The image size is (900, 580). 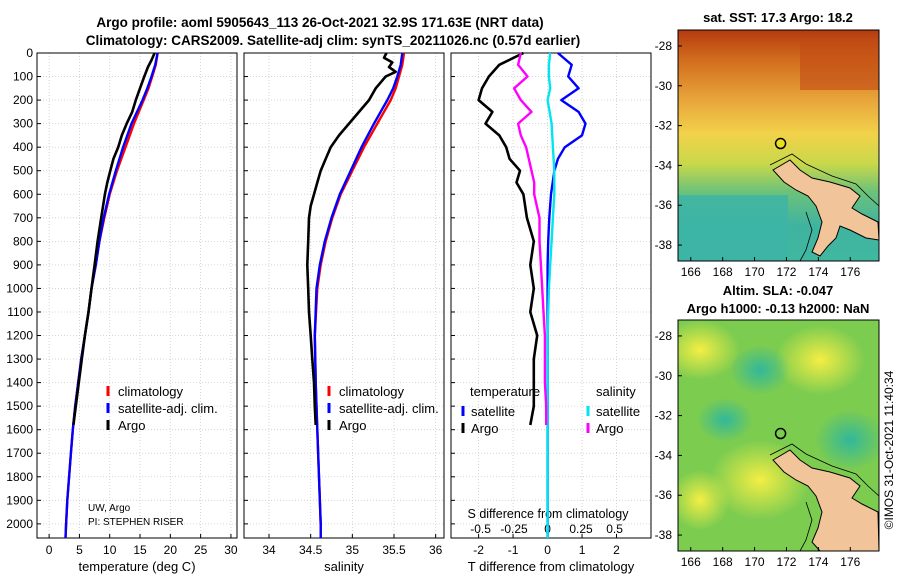 I want to click on top-tick-label: 0.25, so click(x=581, y=529).